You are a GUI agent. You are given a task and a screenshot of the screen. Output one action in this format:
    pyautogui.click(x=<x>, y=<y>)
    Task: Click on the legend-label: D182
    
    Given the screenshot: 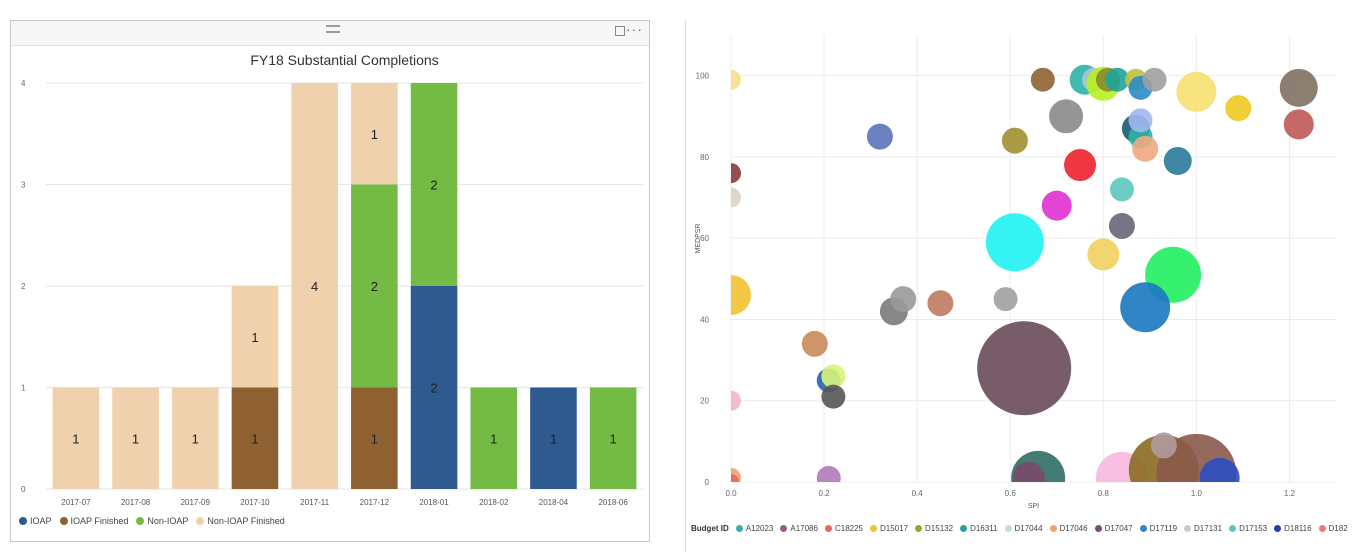 What is the action you would take?
    pyautogui.click(x=1338, y=528)
    